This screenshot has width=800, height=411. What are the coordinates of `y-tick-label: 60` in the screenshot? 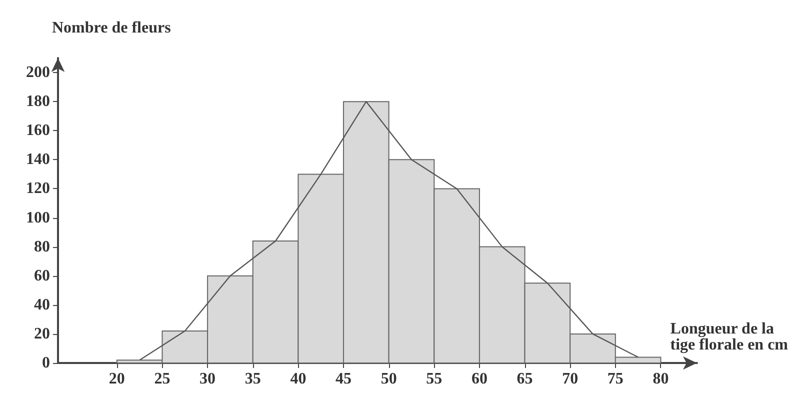 It's located at (42, 275).